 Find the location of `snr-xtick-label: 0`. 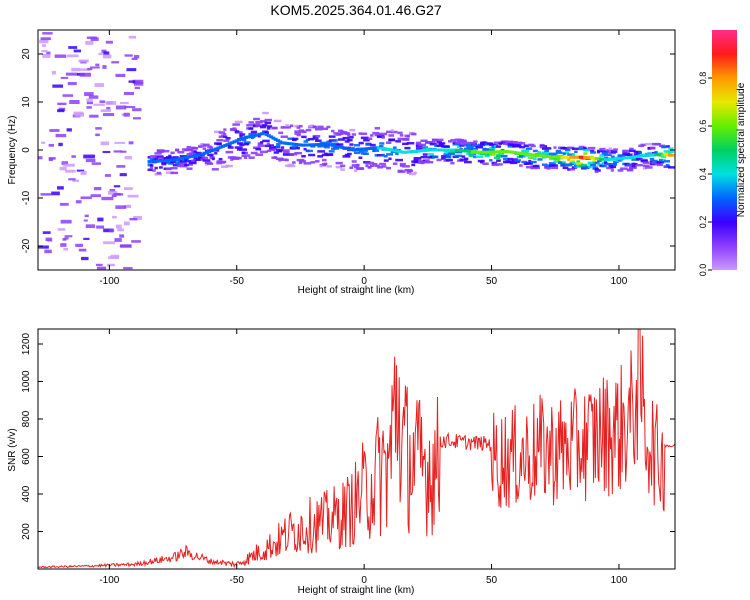

snr-xtick-label: 0 is located at coordinates (364, 580).